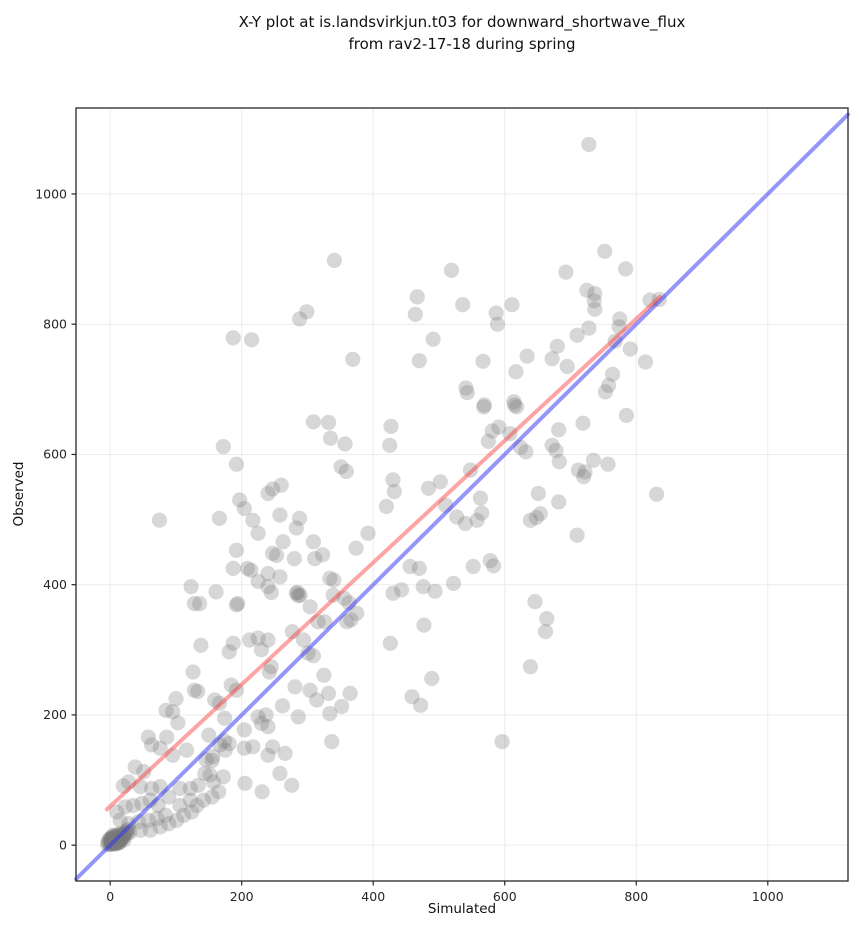  What do you see at coordinates (55, 714) in the screenshot?
I see `y-tick-label: 200` at bounding box center [55, 714].